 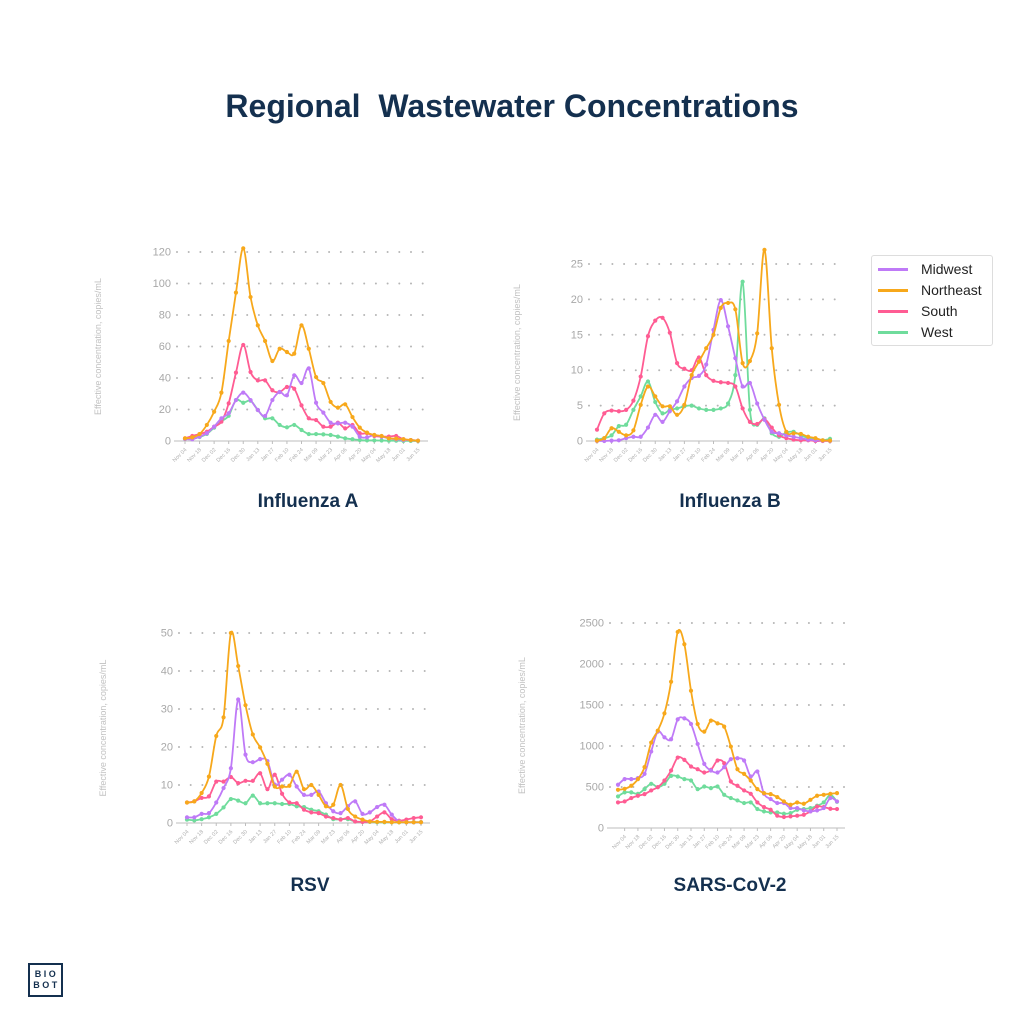 I want to click on x-tick-label: Dec 30, so click(x=650, y=455).